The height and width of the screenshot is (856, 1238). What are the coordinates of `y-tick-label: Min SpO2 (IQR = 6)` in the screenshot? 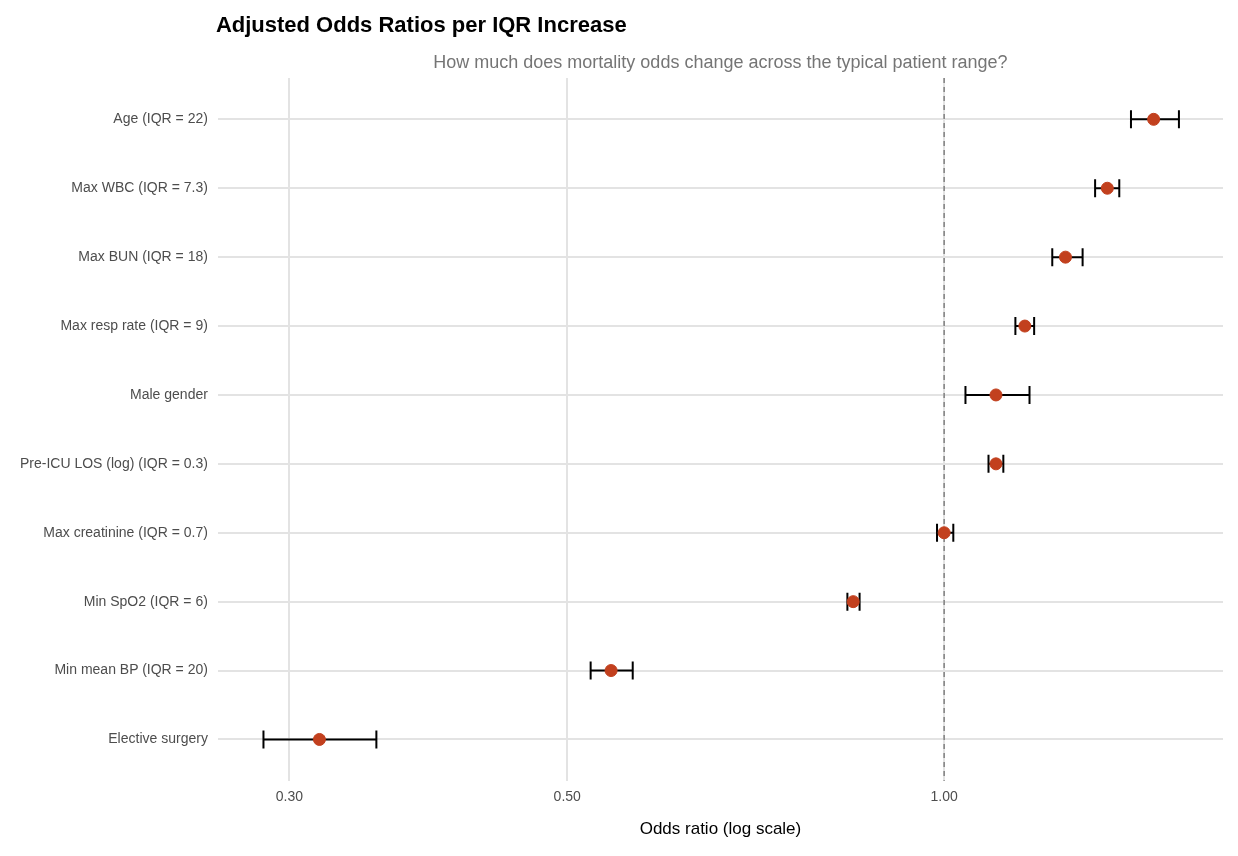 It's located at (145, 600).